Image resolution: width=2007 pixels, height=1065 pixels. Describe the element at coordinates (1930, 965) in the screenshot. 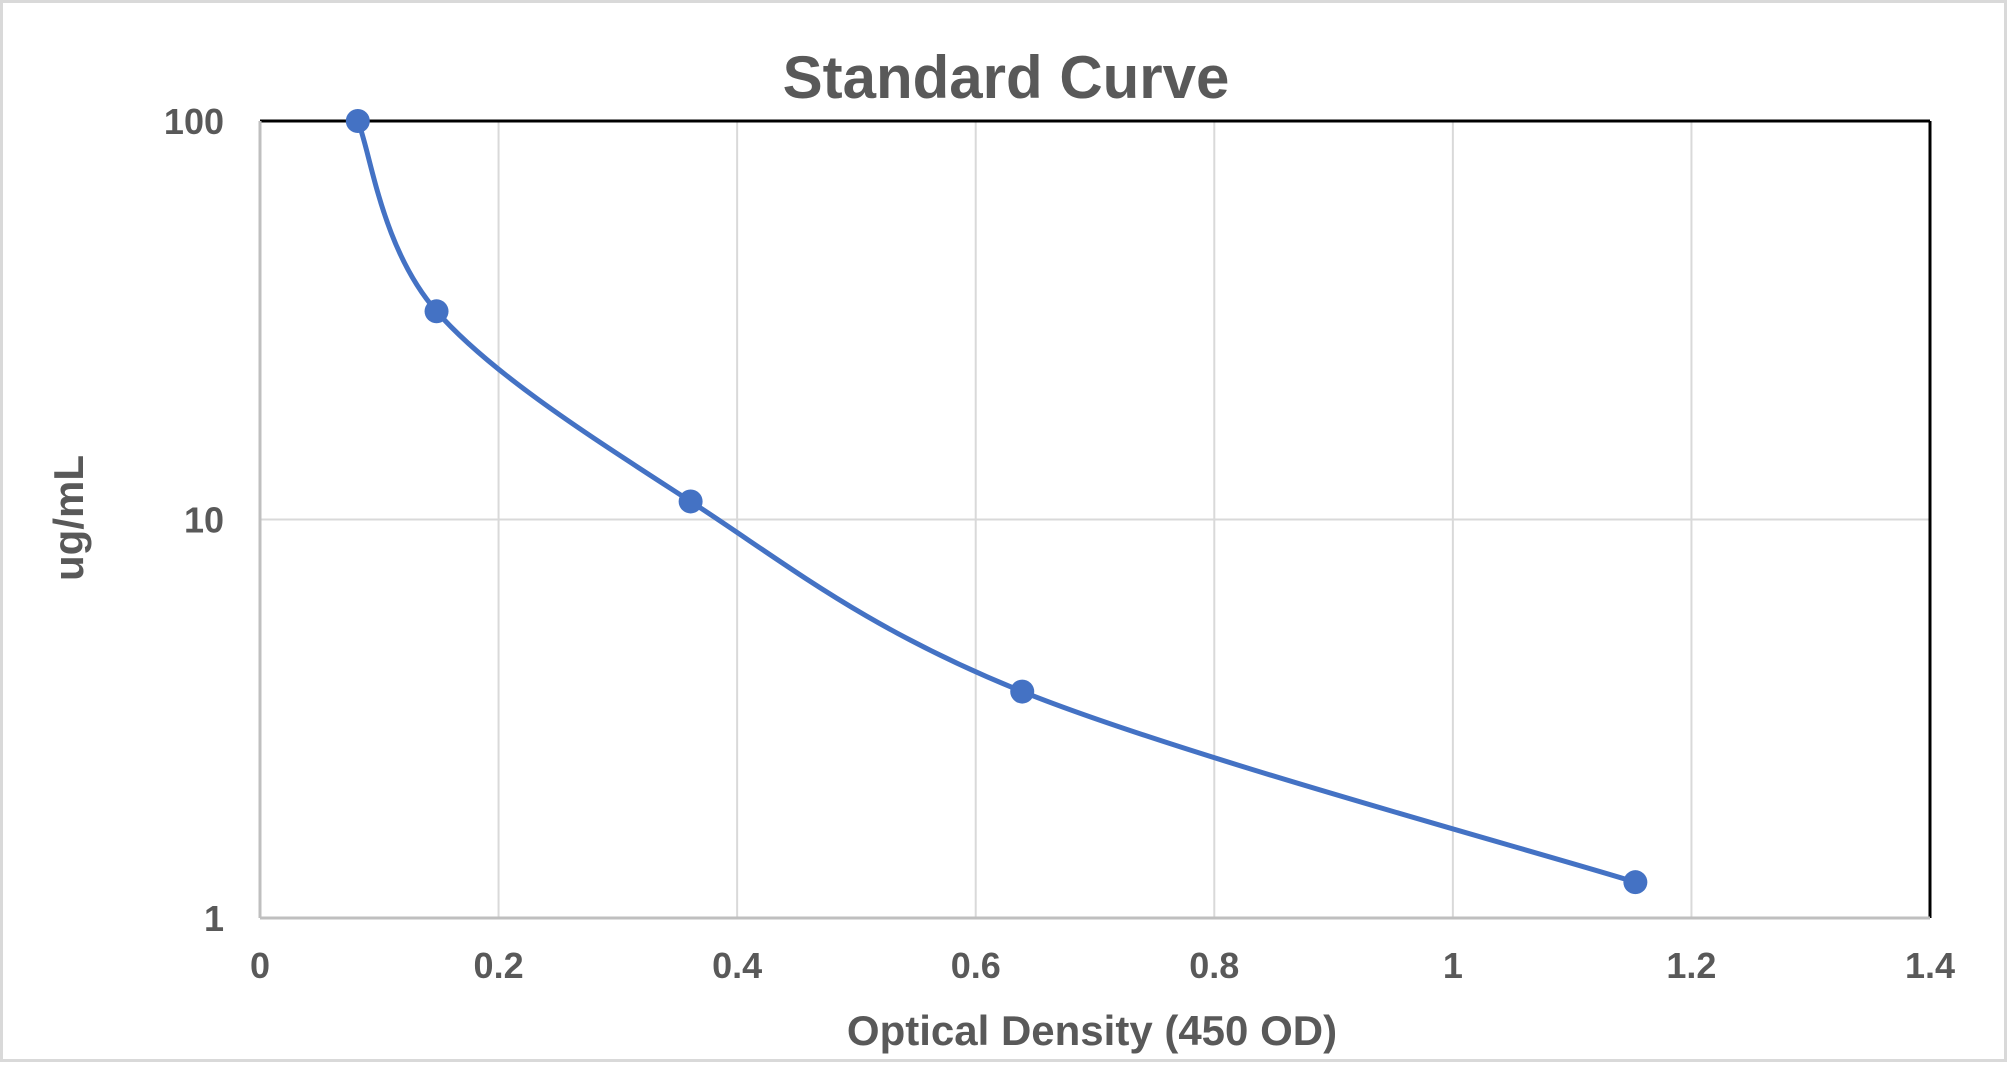

I see `x-tick-label: 1.4` at that location.